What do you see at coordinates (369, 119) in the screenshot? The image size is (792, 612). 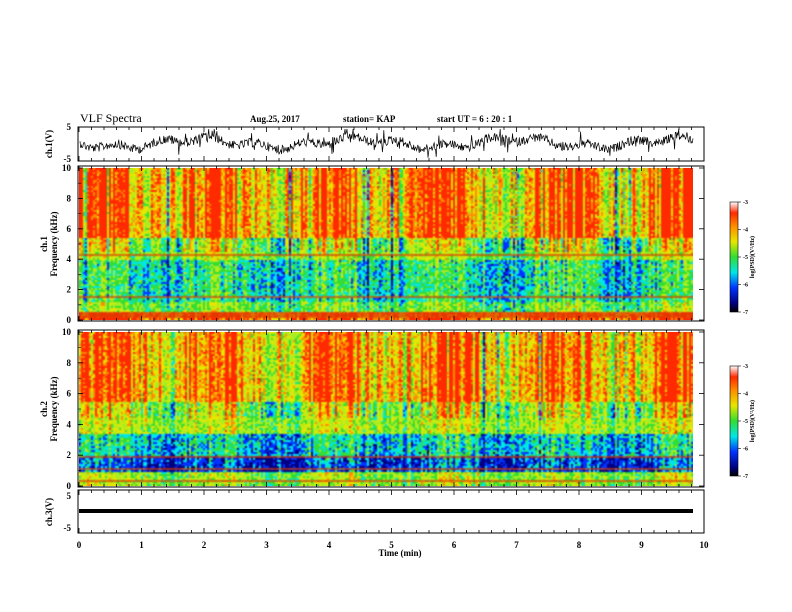 I see `station-label: station= KAP` at bounding box center [369, 119].